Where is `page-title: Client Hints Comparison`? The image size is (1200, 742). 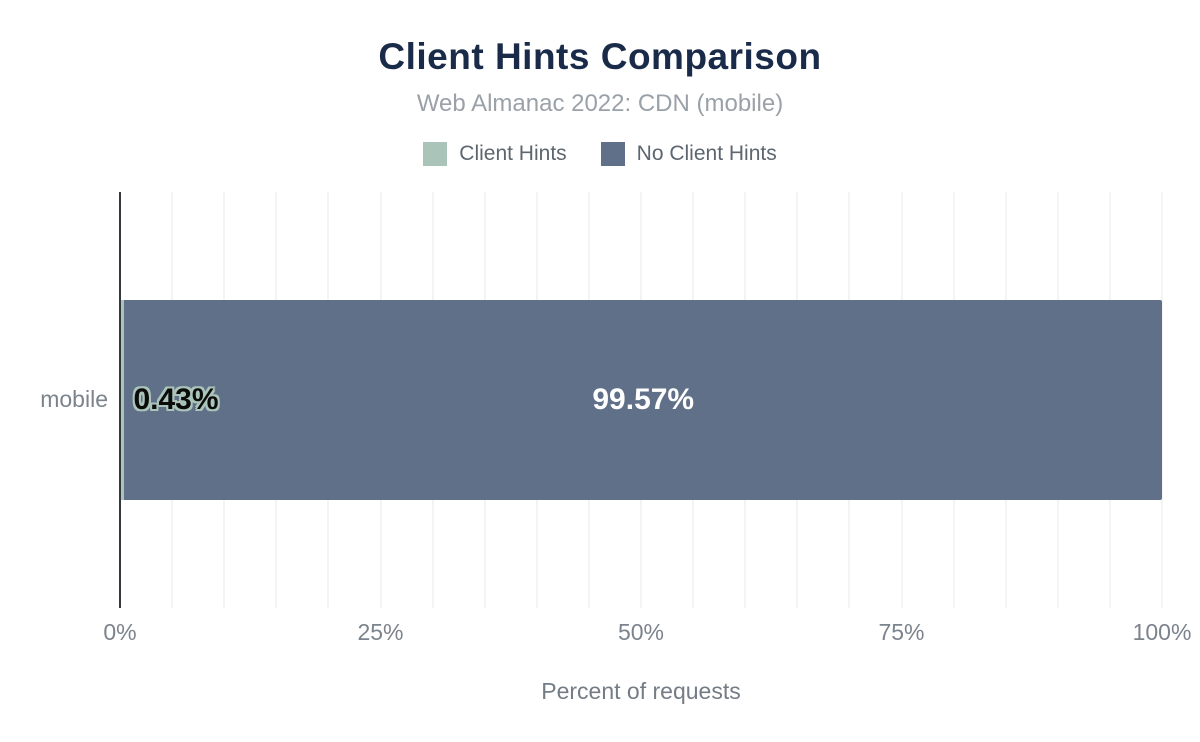 page-title: Client Hints Comparison is located at coordinates (600, 56).